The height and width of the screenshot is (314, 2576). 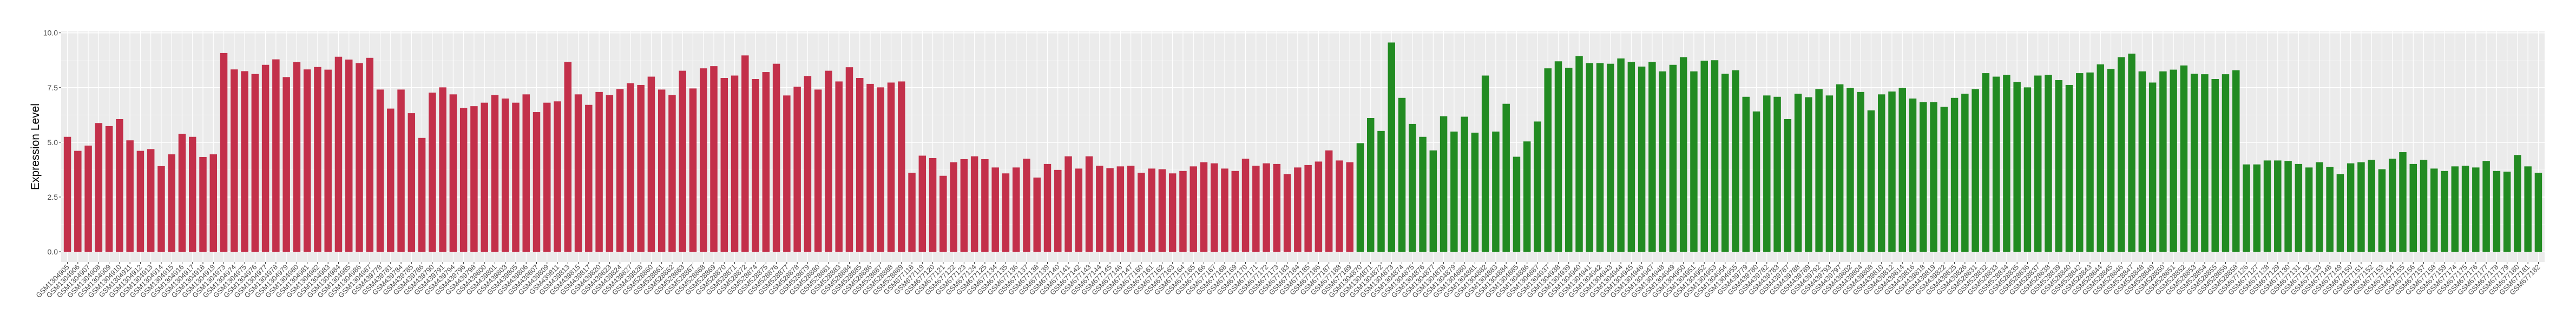 I want to click on bar-GSM677151, so click(x=2361, y=207).